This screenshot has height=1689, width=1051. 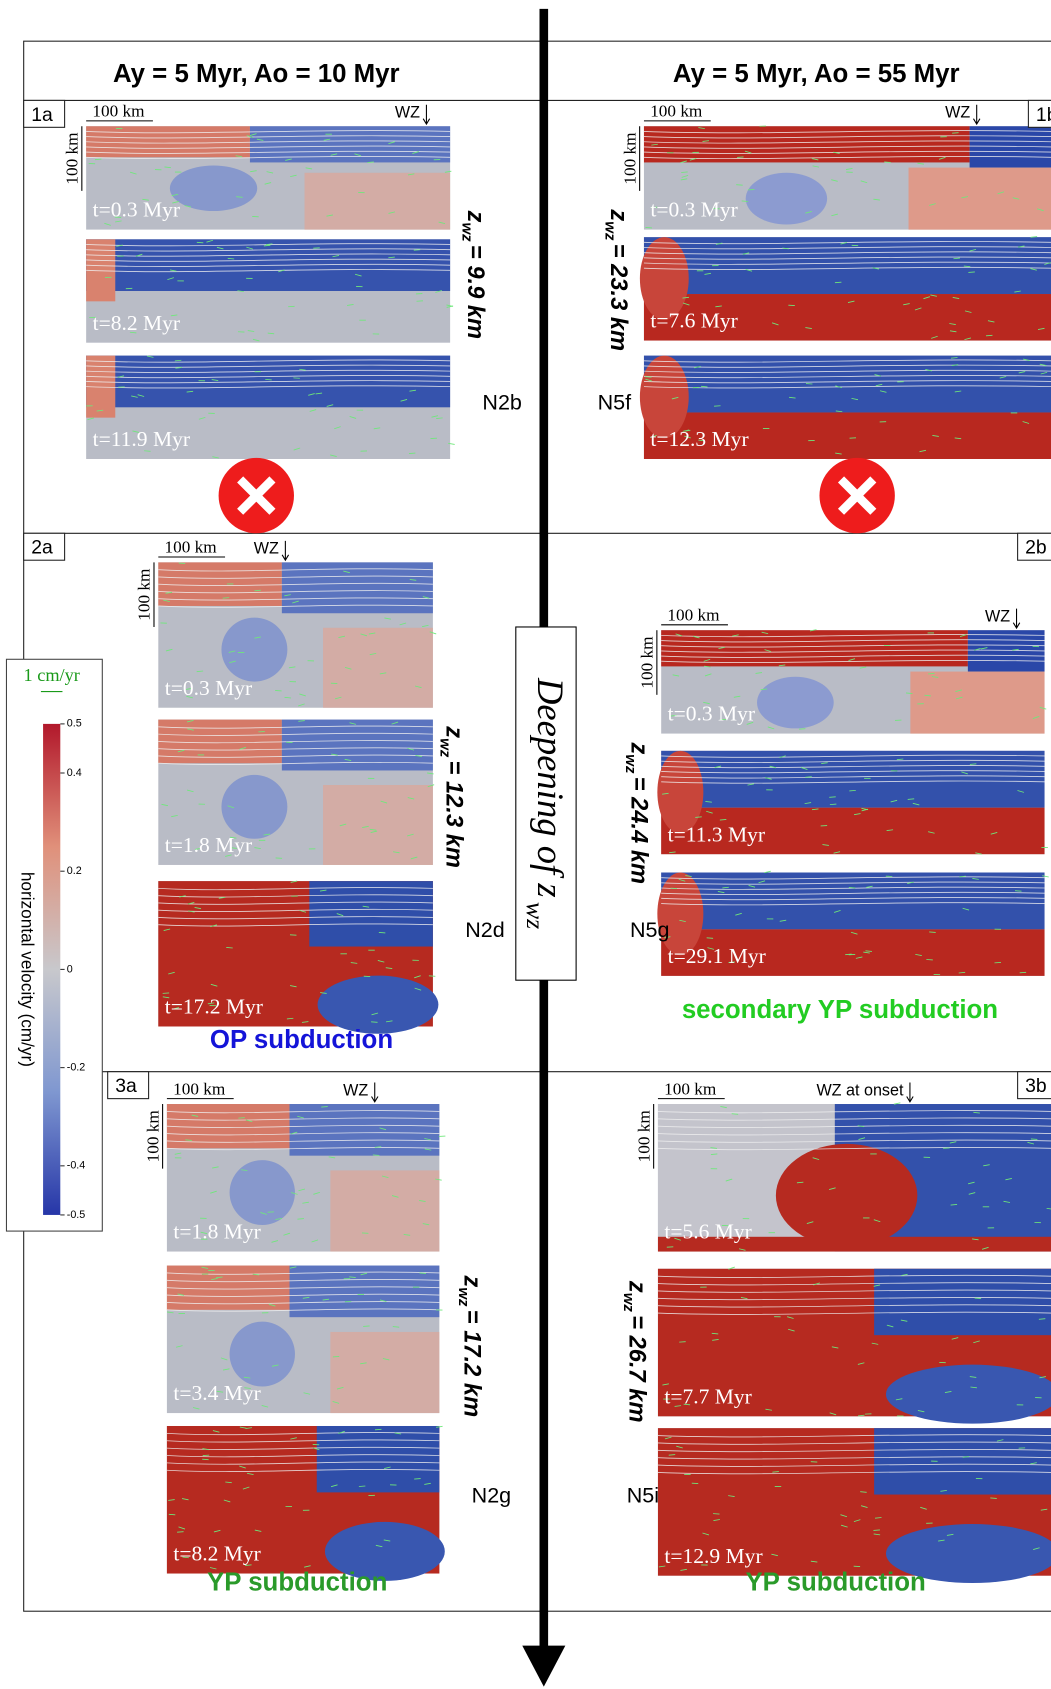 I want to click on arrow-label: Deepening of z wz, so click(x=545, y=803).